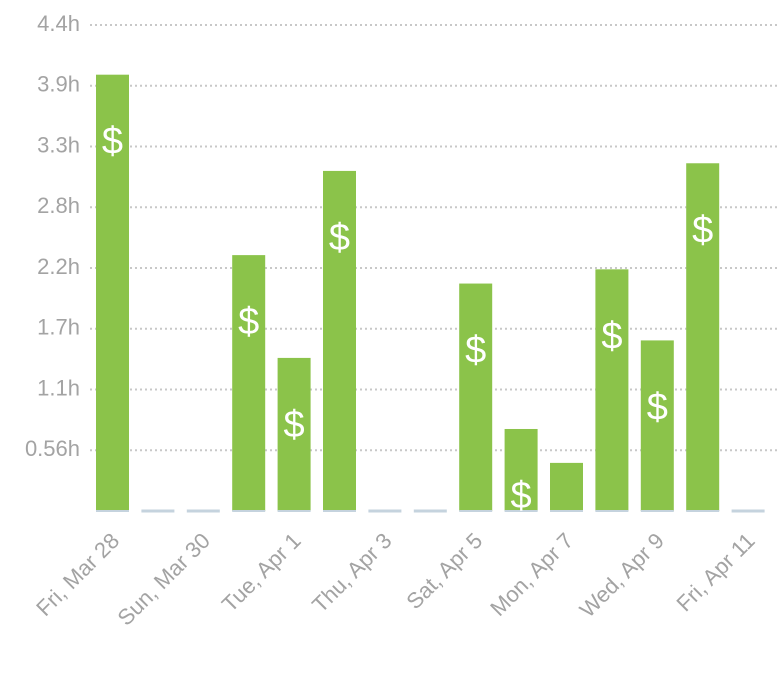  What do you see at coordinates (351, 572) in the screenshot?
I see `x-tick-label: Thu, Apr 3` at bounding box center [351, 572].